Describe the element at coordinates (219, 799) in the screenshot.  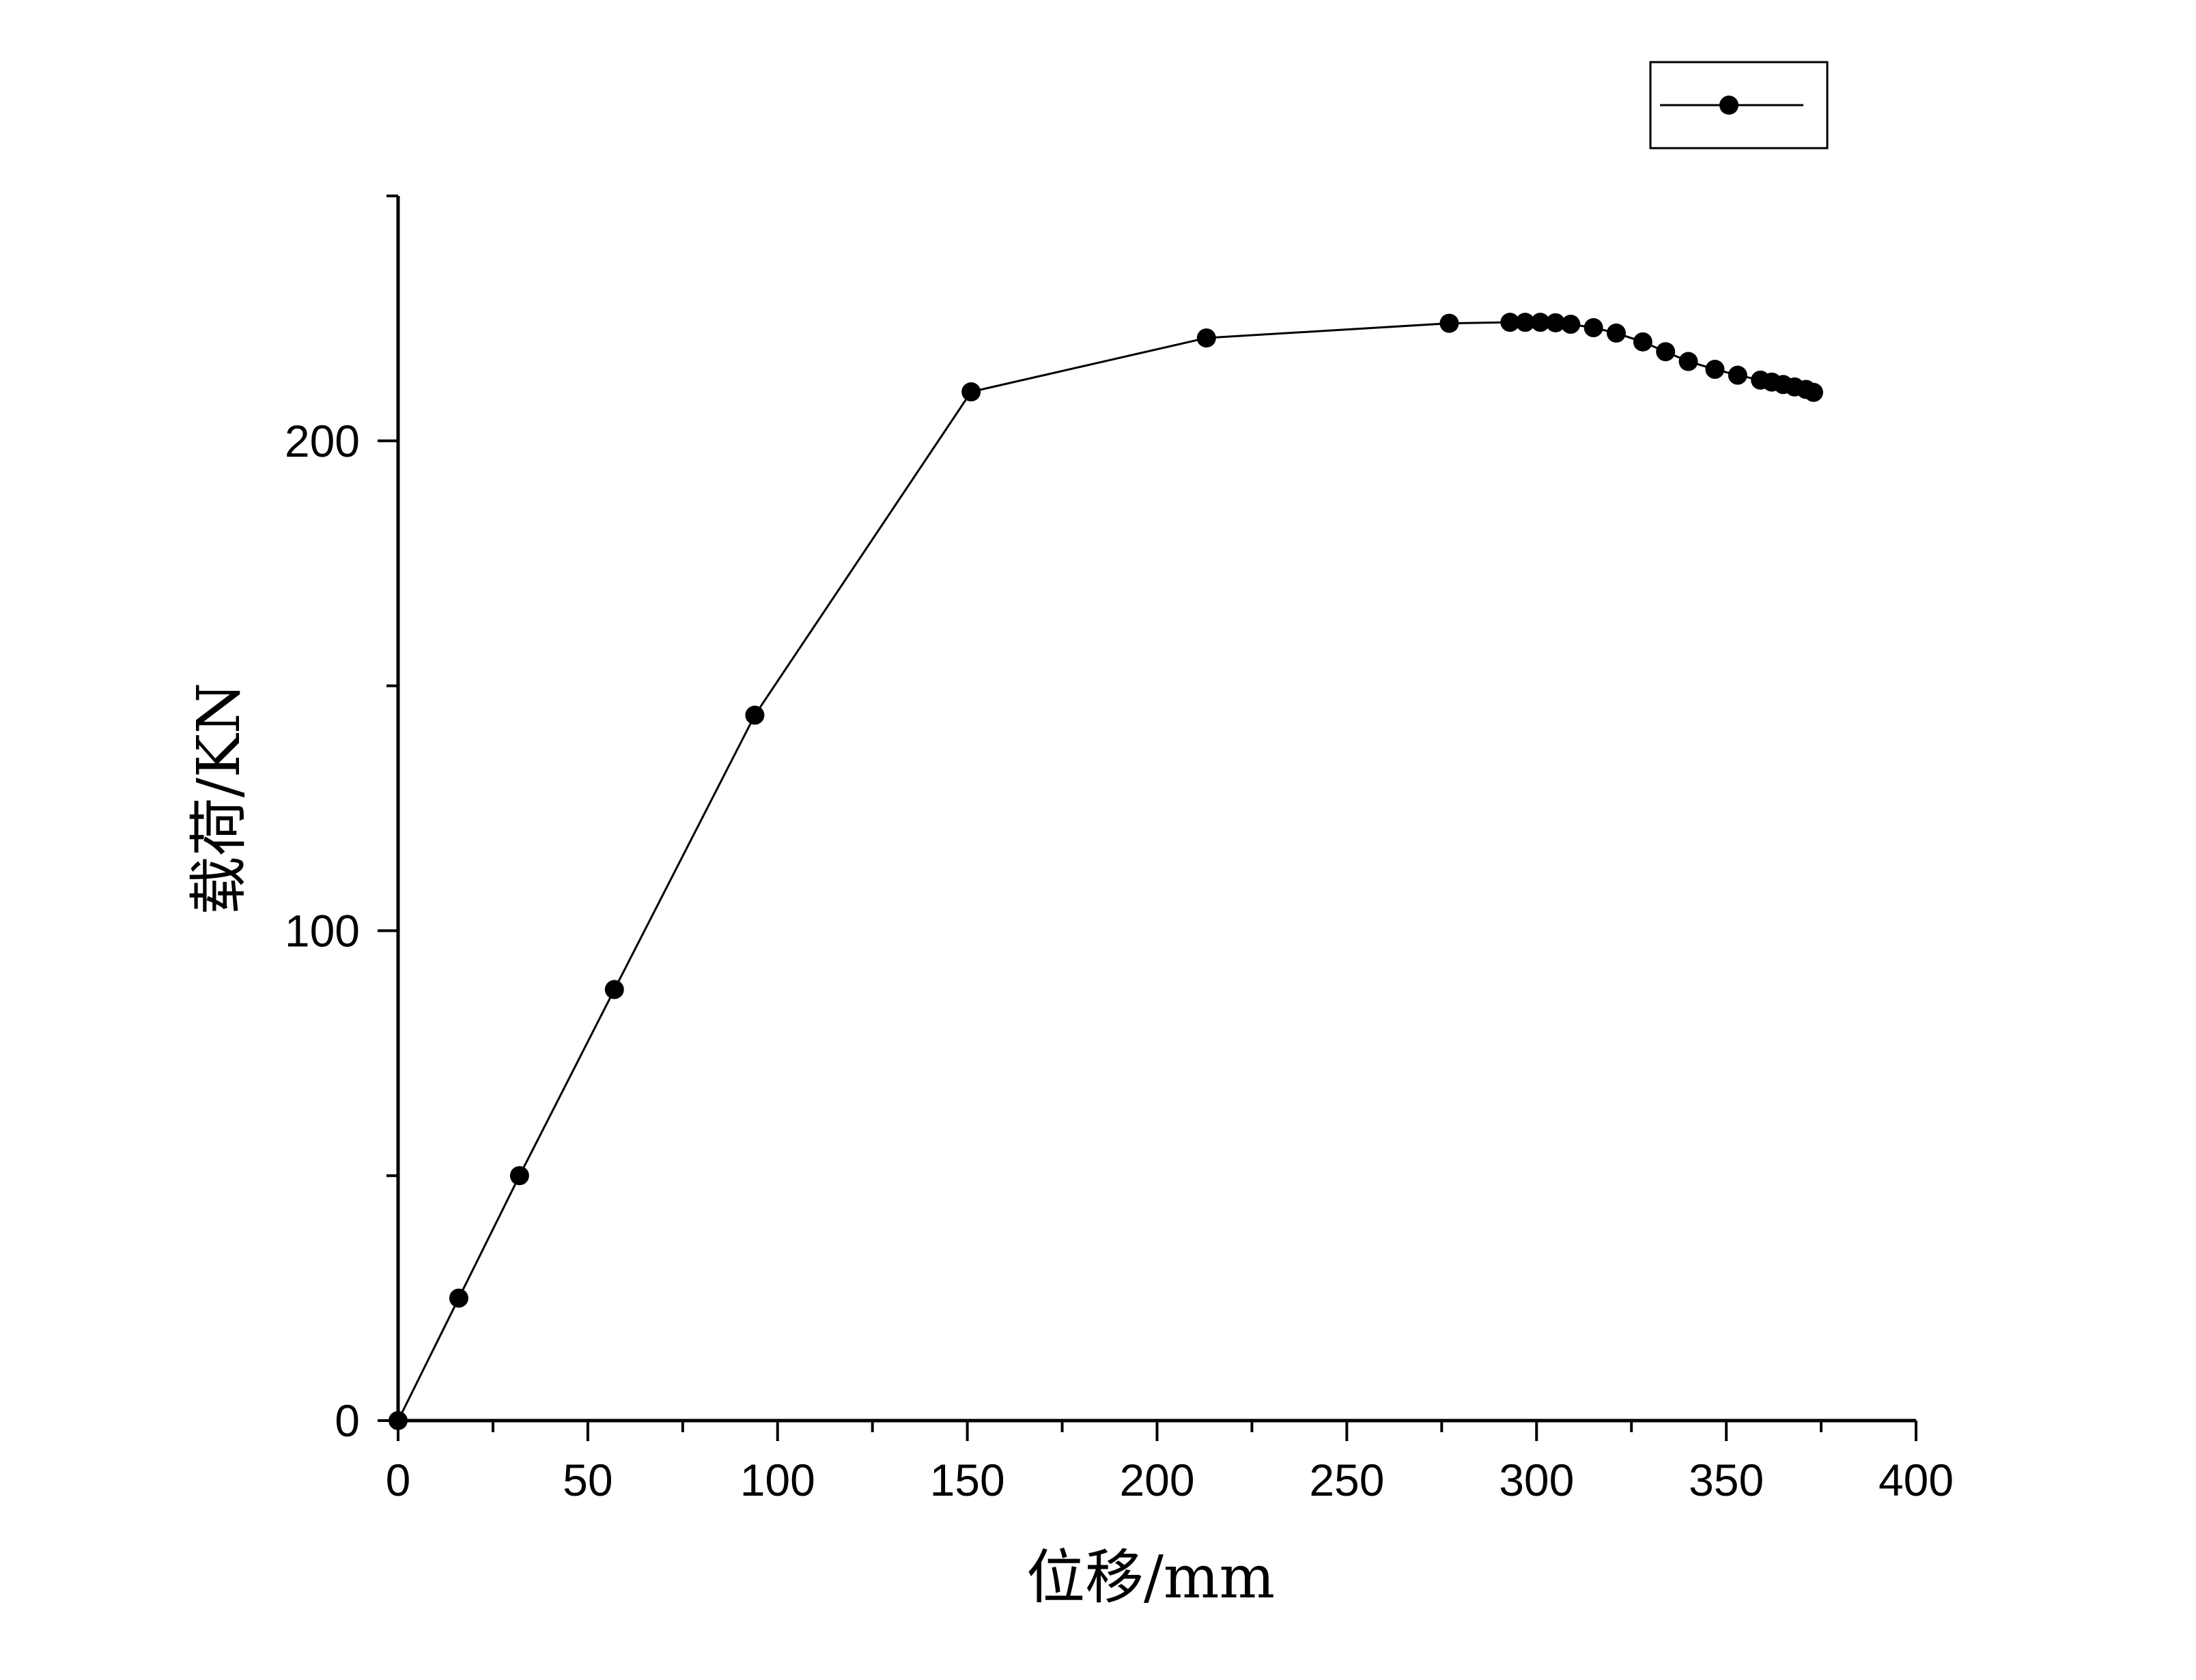
I see `y-axis-label: 载荷/KN` at that location.